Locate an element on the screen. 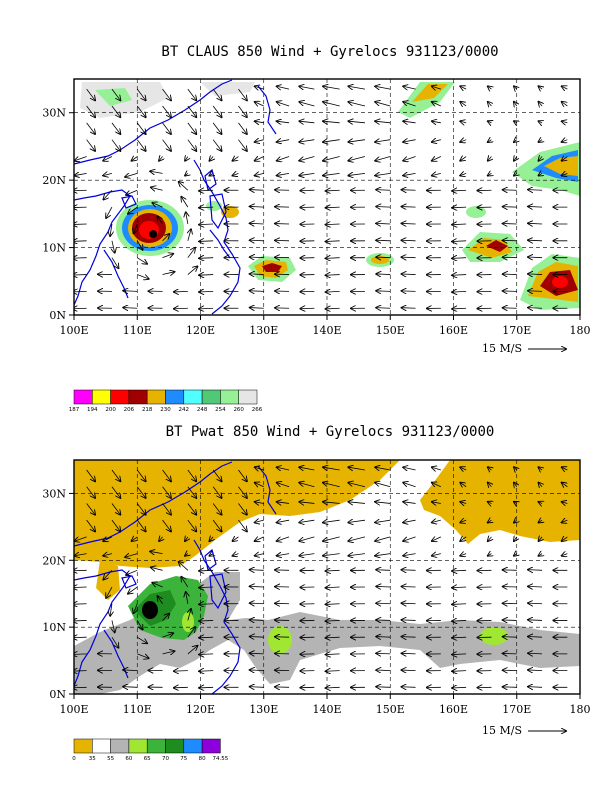 The height and width of the screenshot is (792, 612). claus-gyre-center is located at coordinates (153, 234).